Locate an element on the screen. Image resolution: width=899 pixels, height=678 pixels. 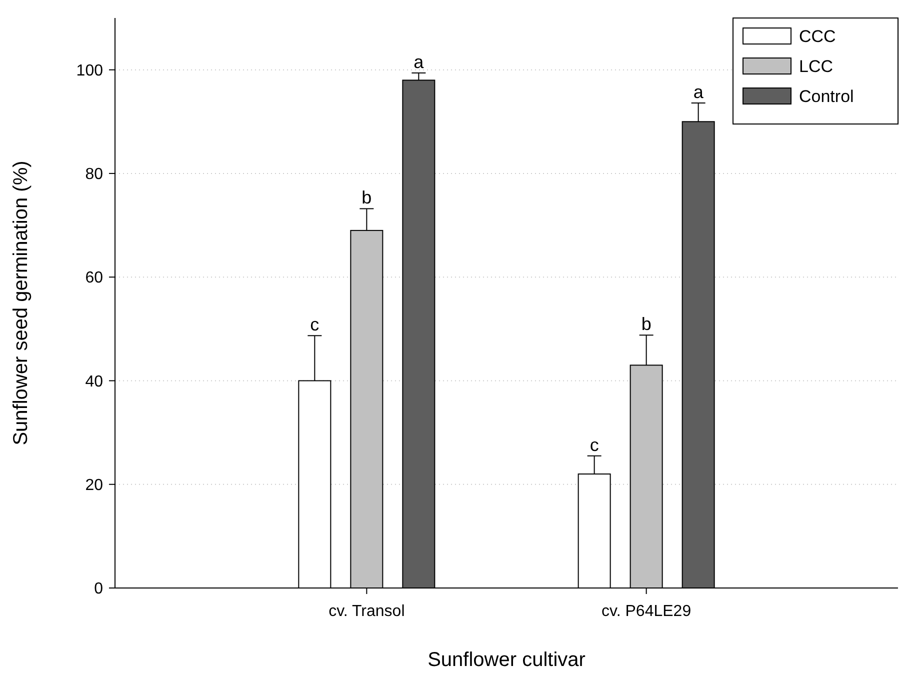
y-tick-label: 60 is located at coordinates (94, 278).